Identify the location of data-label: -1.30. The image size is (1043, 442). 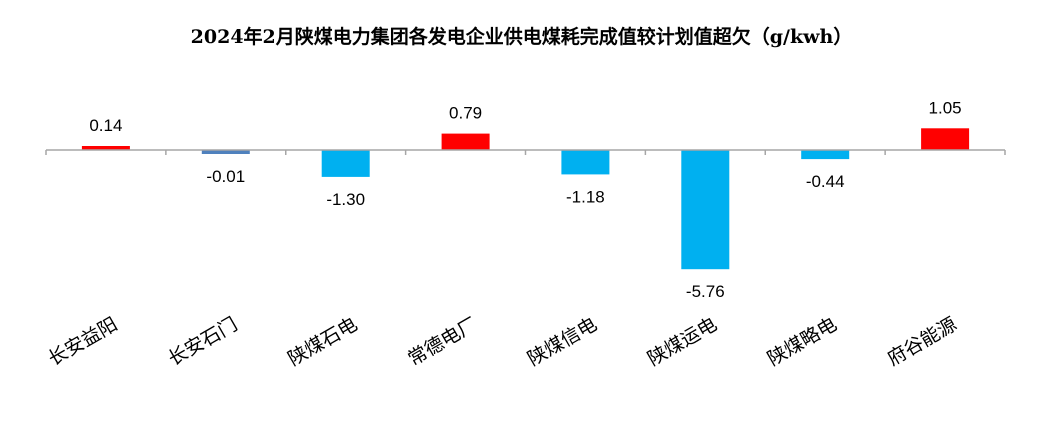
(345, 199).